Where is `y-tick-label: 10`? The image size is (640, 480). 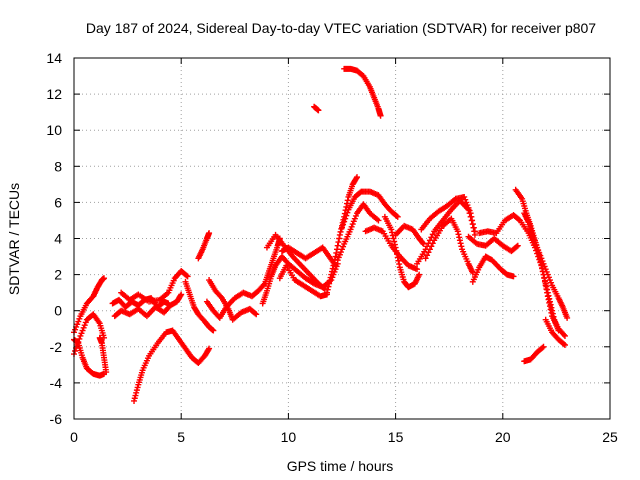
y-tick-label: 10 is located at coordinates (54, 130).